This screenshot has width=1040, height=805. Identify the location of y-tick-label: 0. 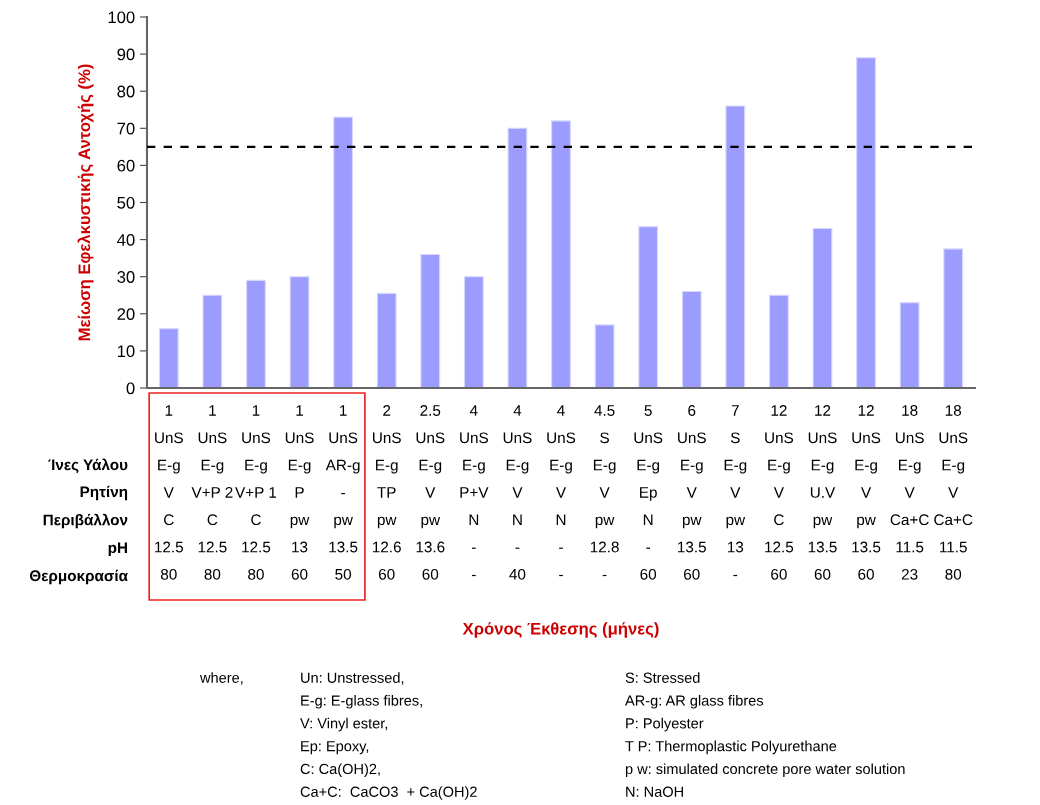
(130, 388).